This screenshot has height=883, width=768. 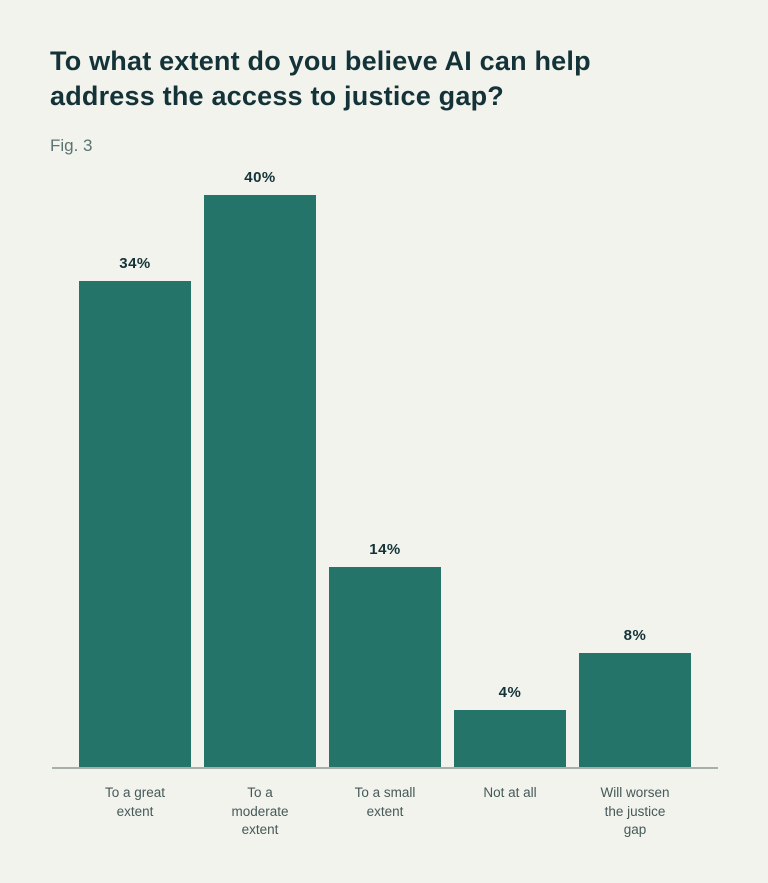 What do you see at coordinates (385, 549) in the screenshot?
I see `bar-value-label: 14%` at bounding box center [385, 549].